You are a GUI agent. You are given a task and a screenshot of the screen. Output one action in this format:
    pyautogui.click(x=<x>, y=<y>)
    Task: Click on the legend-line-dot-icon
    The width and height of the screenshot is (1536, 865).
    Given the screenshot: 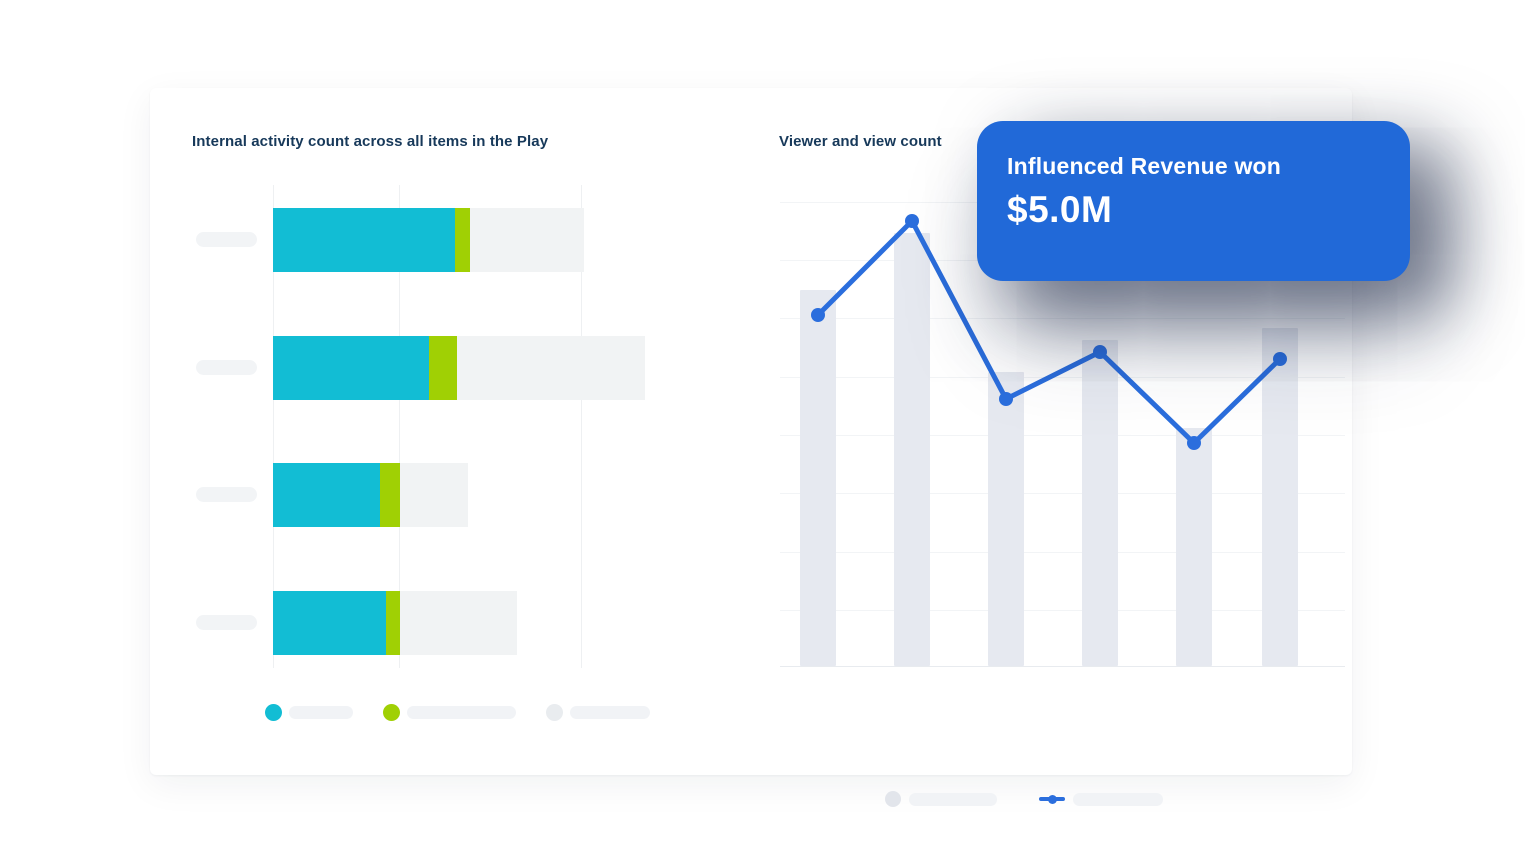 What is the action you would take?
    pyautogui.click(x=1052, y=799)
    